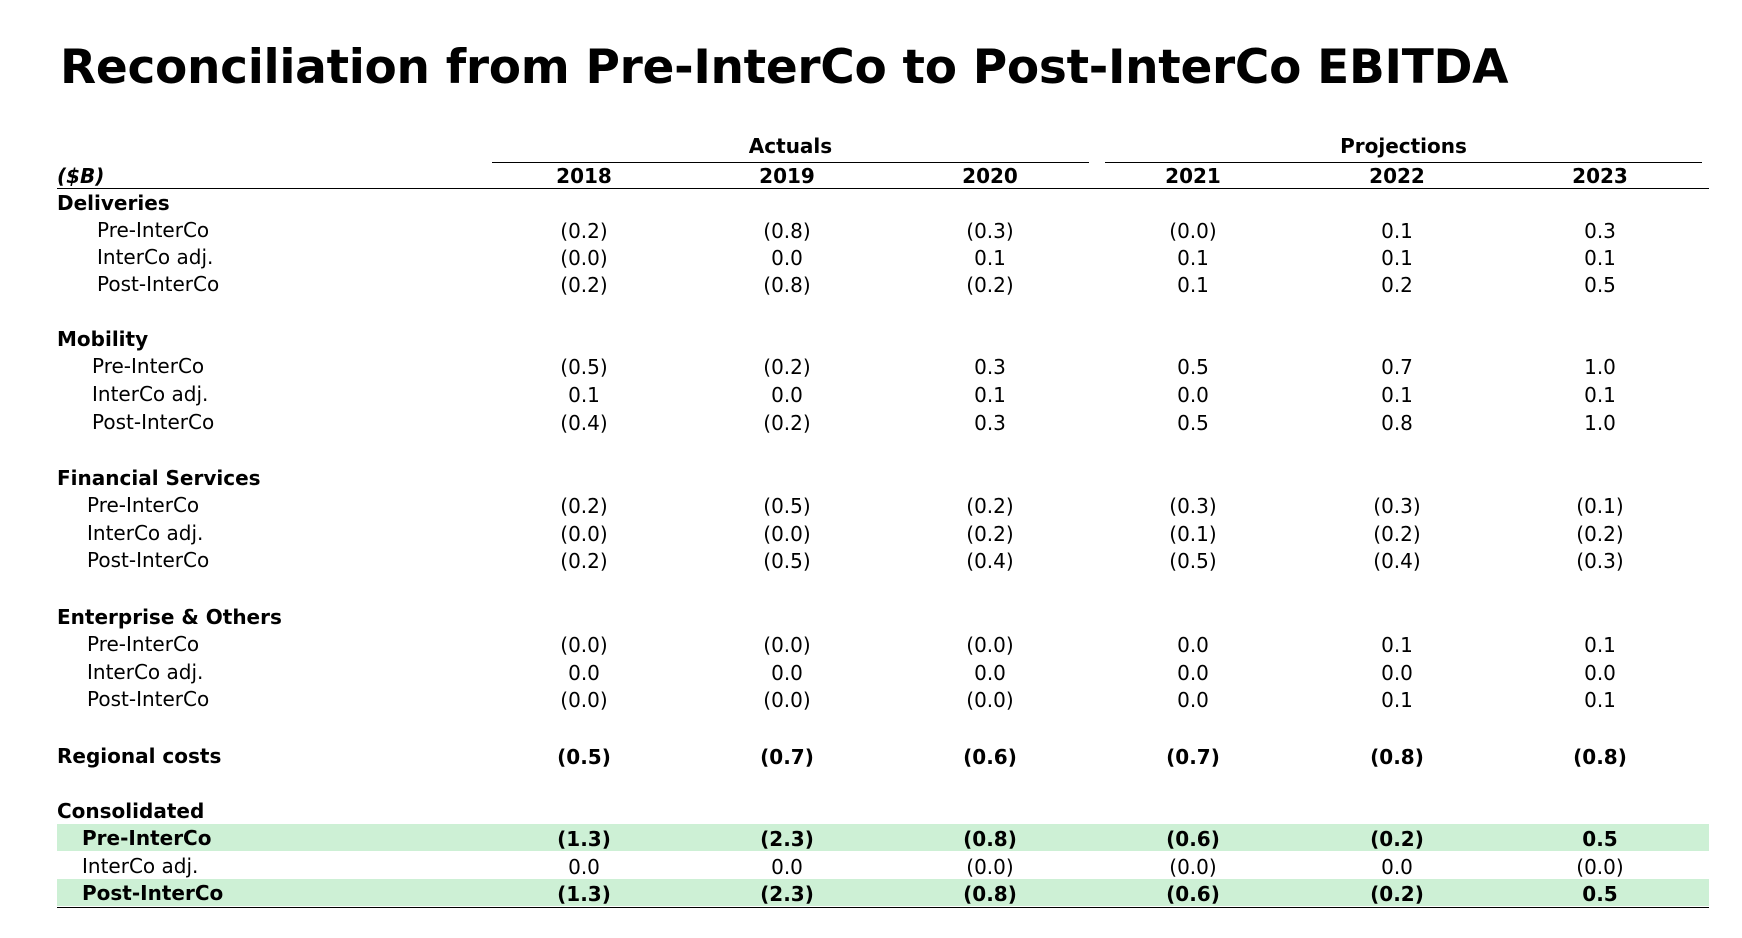  What do you see at coordinates (584, 867) in the screenshot?
I see `cell-2018: 0.0` at bounding box center [584, 867].